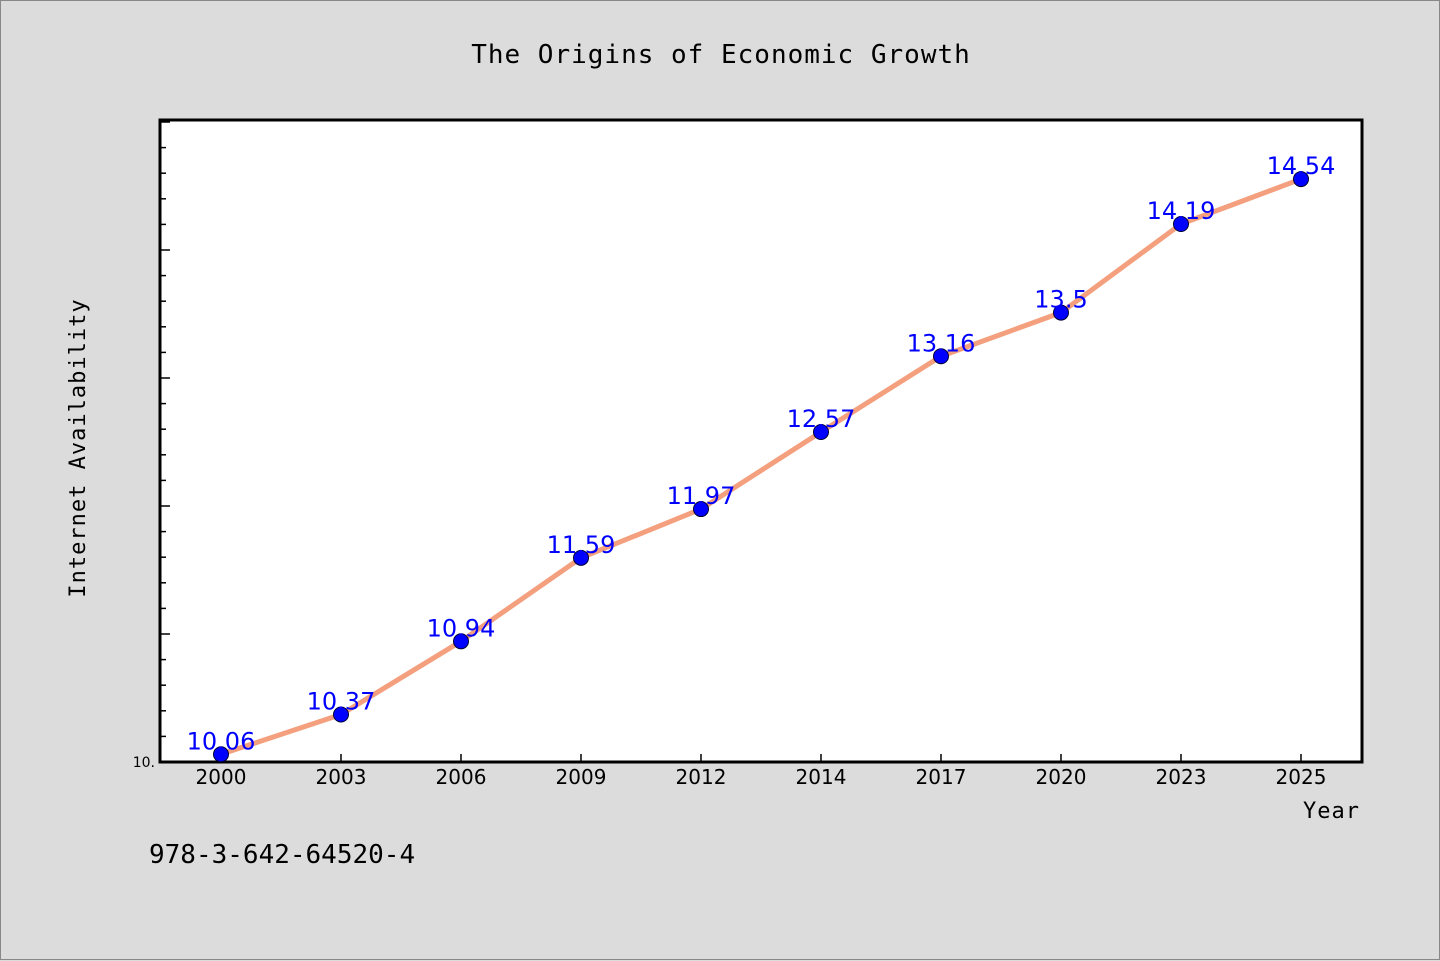 This screenshot has height=961, width=1440. I want to click on chart-title: The Origins of Economic Growth, so click(721, 55).